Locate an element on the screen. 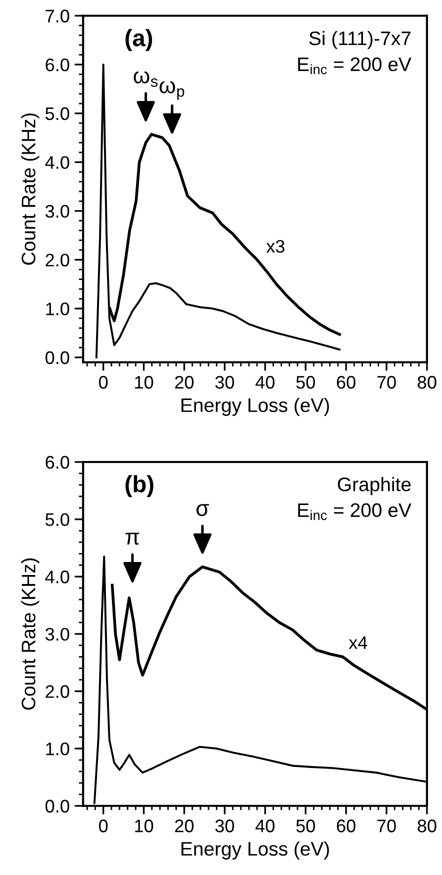 Image resolution: width=442 pixels, height=875 pixels. annotation: (b) is located at coordinates (140, 486).